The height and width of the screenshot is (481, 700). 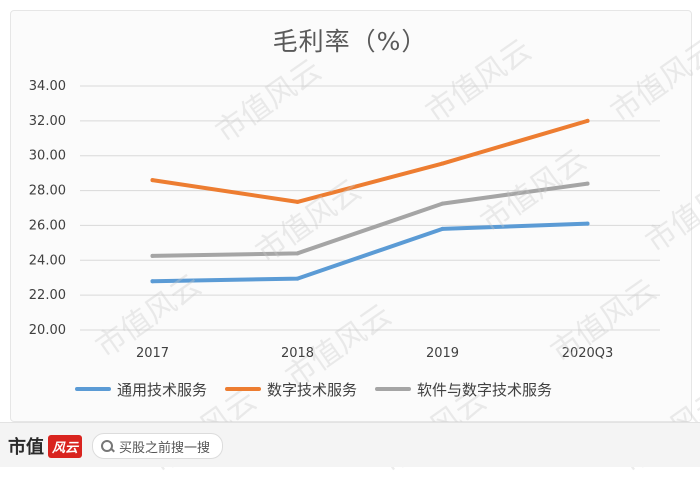 I want to click on x-axis-ticks: 2017 2018 2019 2020Q3, so click(x=374, y=353).